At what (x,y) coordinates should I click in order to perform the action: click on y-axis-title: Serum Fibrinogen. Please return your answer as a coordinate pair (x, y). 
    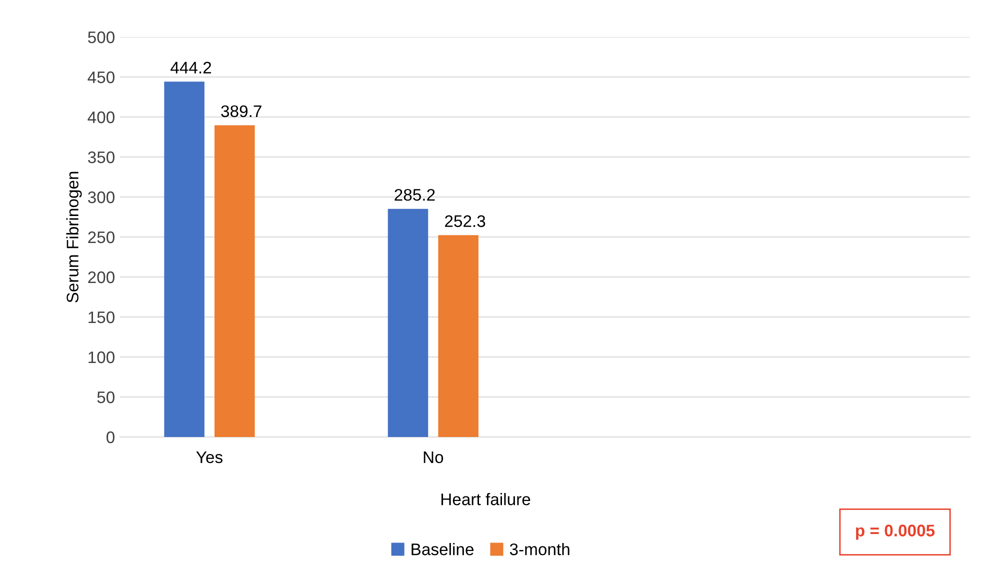
    Looking at the image, I should click on (74, 237).